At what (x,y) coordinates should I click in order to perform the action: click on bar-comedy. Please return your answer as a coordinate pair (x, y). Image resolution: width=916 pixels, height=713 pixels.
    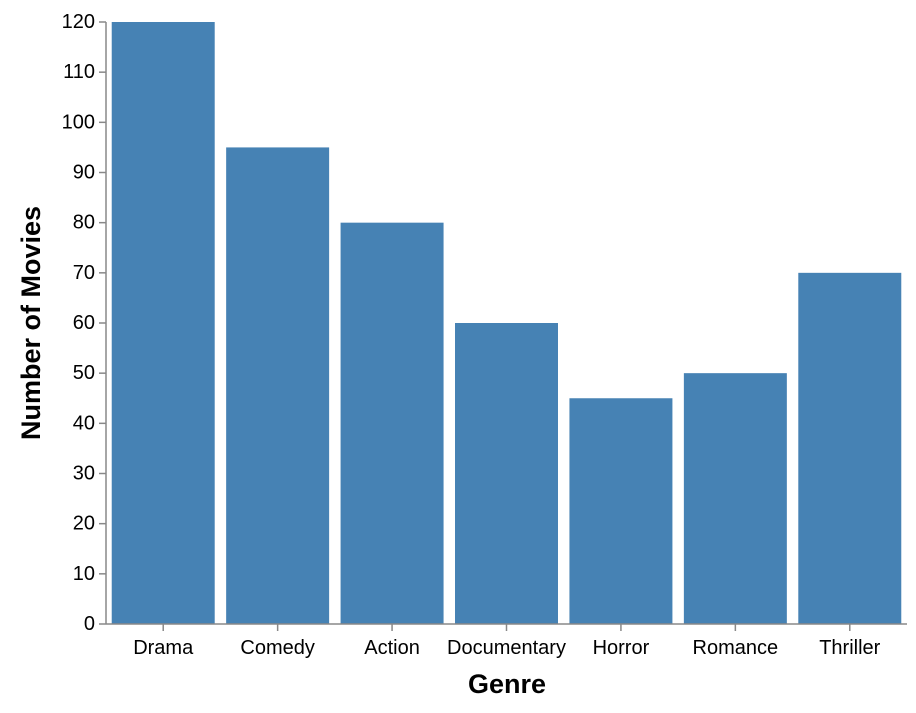
    Looking at the image, I should click on (278, 385).